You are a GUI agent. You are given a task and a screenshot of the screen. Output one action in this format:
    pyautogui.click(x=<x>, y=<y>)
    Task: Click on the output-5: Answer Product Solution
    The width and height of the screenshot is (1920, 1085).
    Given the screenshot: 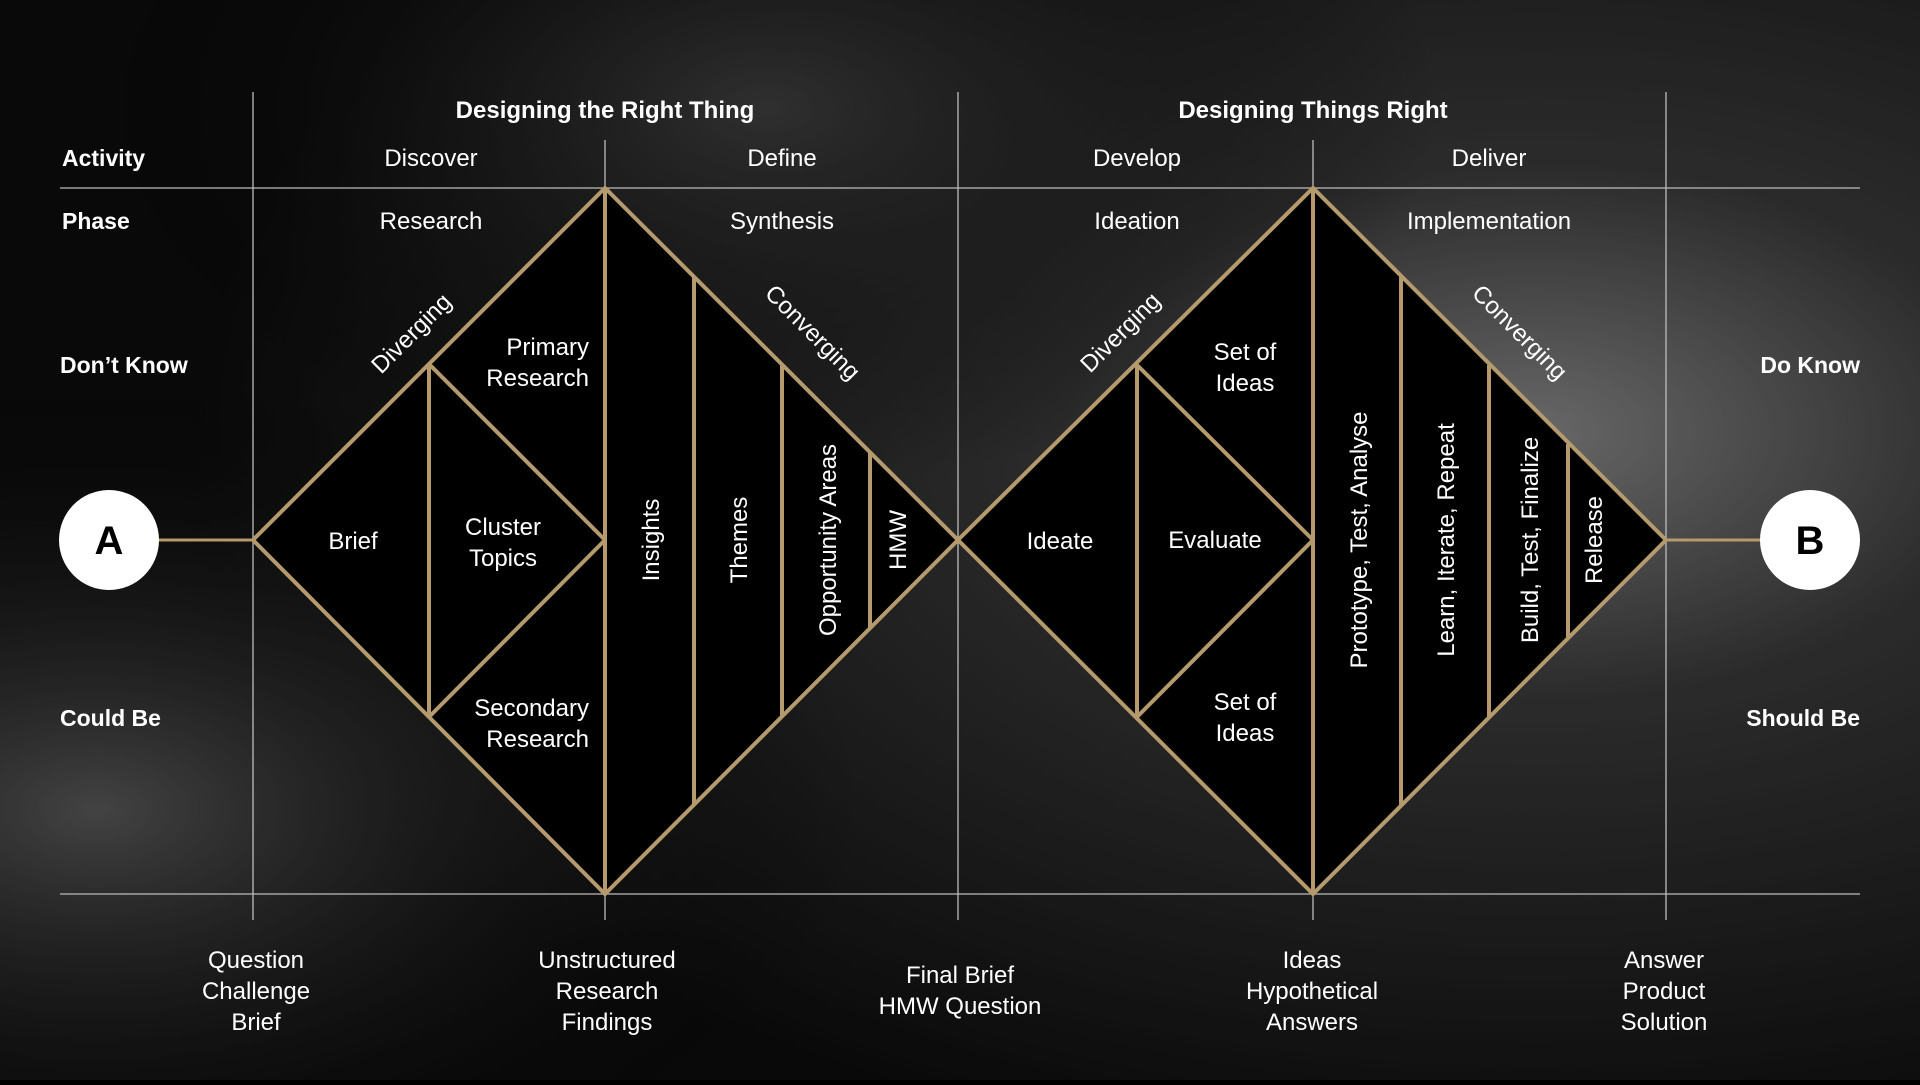 What is the action you would take?
    pyautogui.click(x=1664, y=991)
    